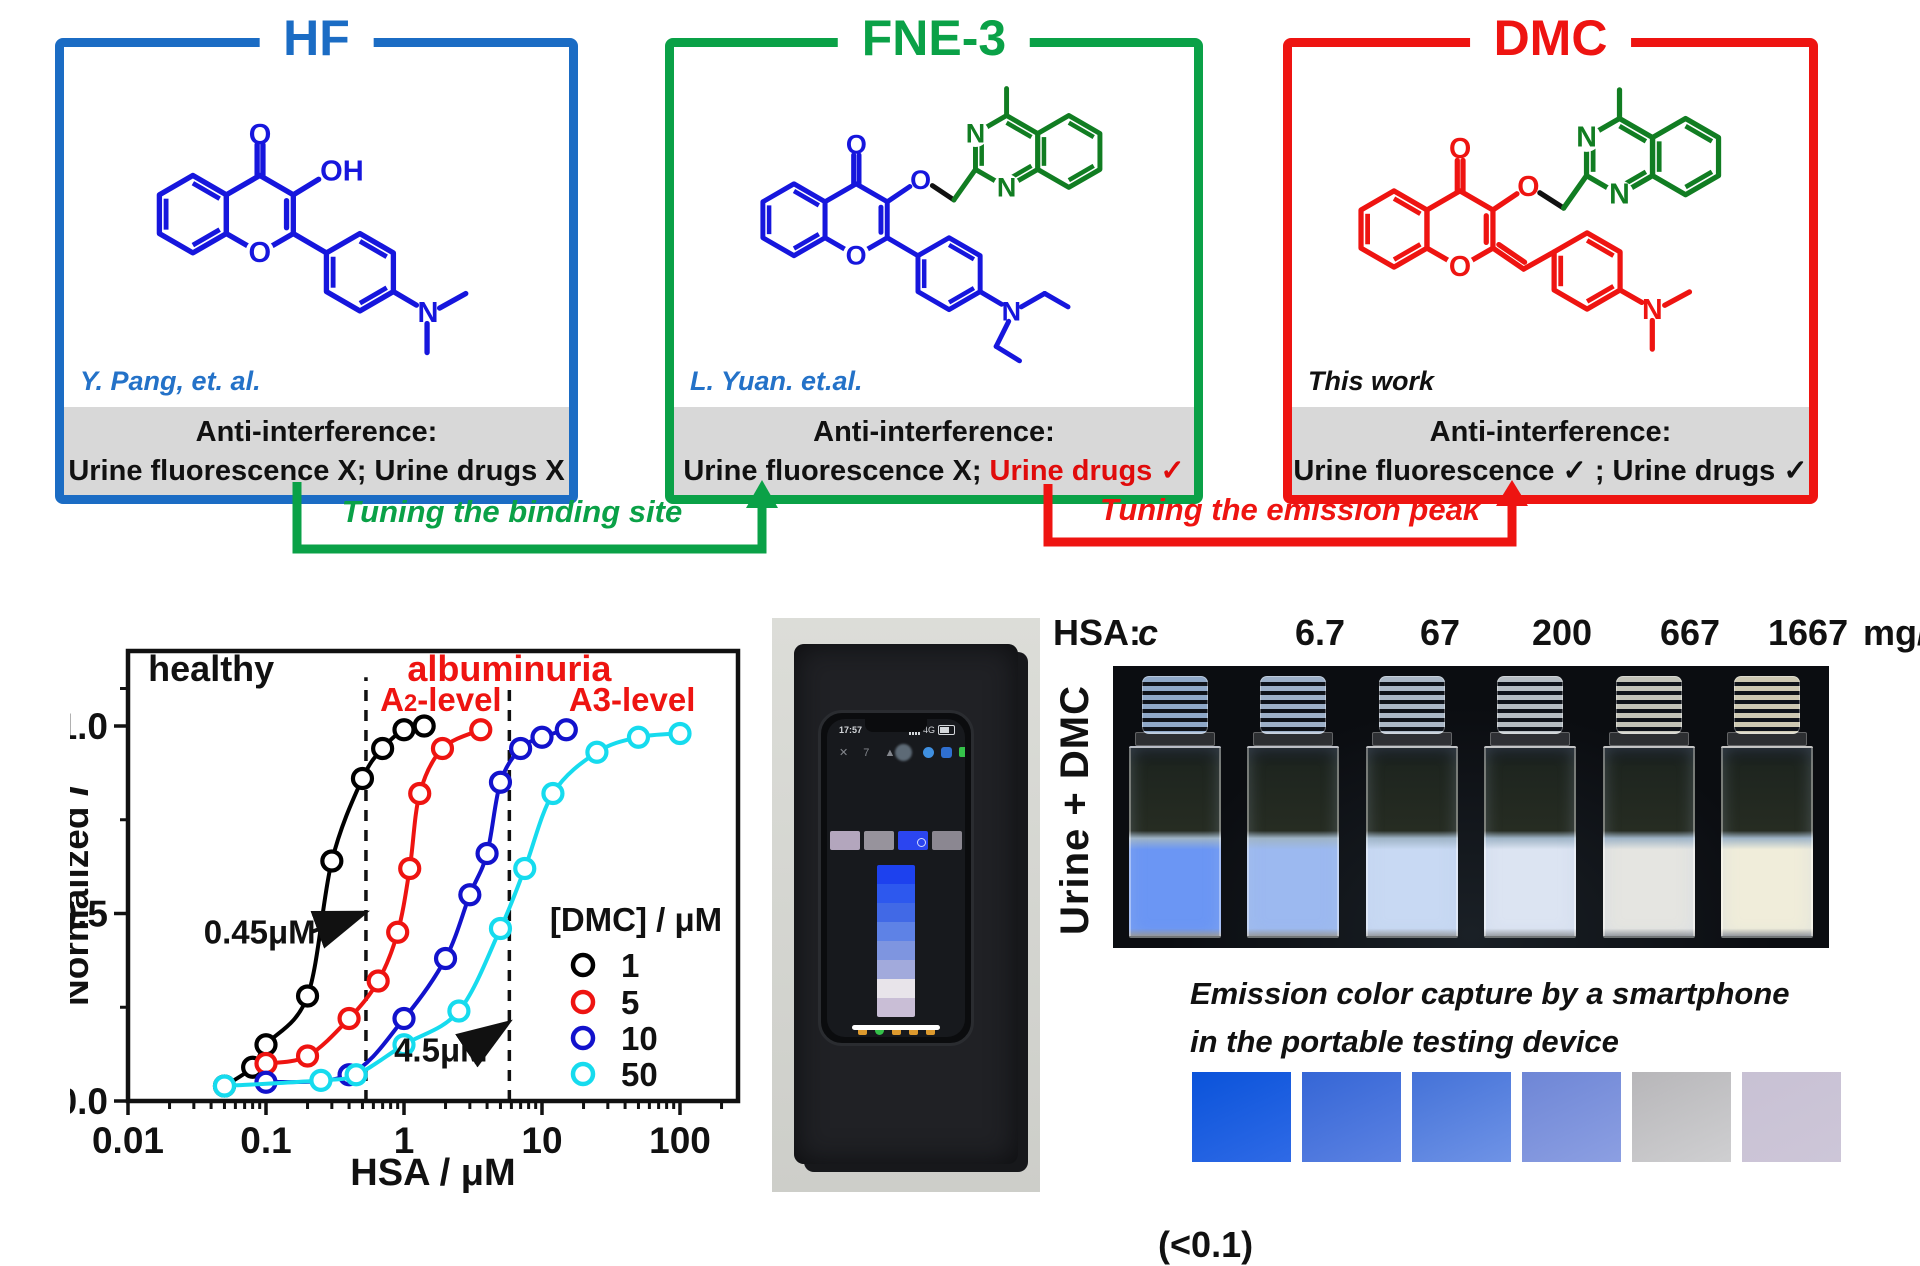  I want to click on home-indicator, so click(896, 1027).